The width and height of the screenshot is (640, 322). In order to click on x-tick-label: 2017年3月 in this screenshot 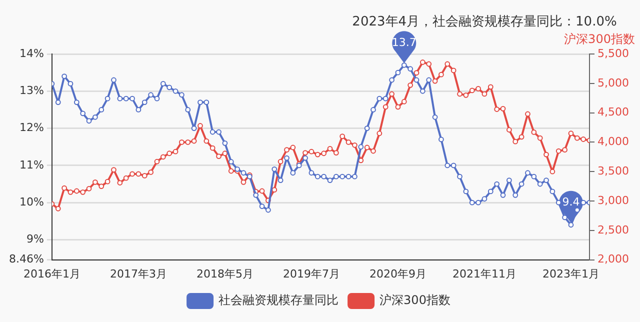, I will do `click(138, 273)`.